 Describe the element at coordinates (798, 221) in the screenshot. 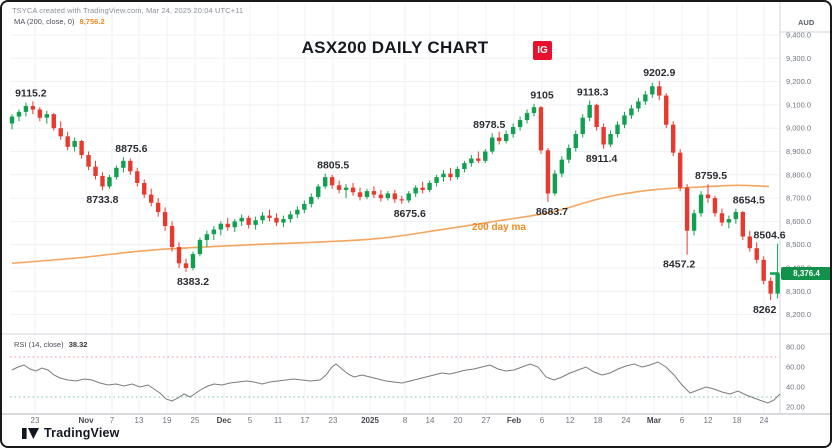

I see `svg-text: 8,600.0` at that location.